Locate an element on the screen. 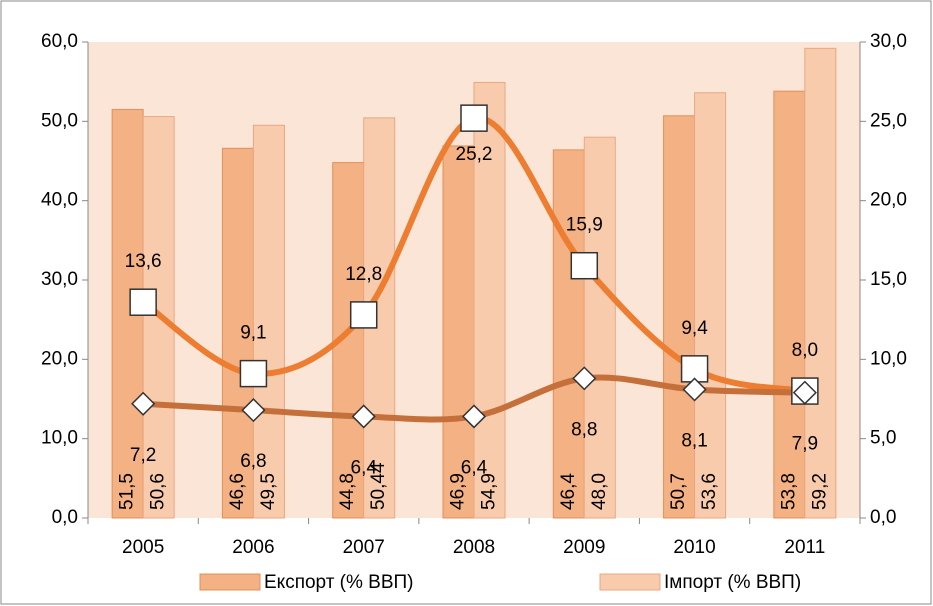  y2-tick-label: 5,0 is located at coordinates (883, 438).